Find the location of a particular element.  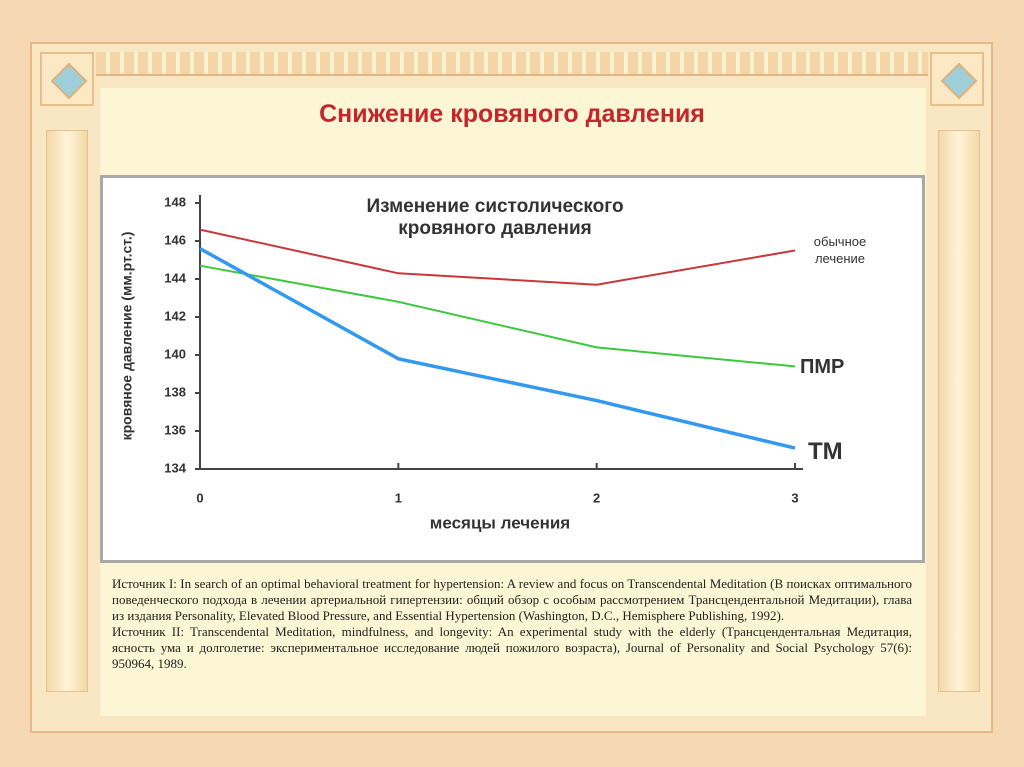

y-tick-label: 134 is located at coordinates (175, 467).